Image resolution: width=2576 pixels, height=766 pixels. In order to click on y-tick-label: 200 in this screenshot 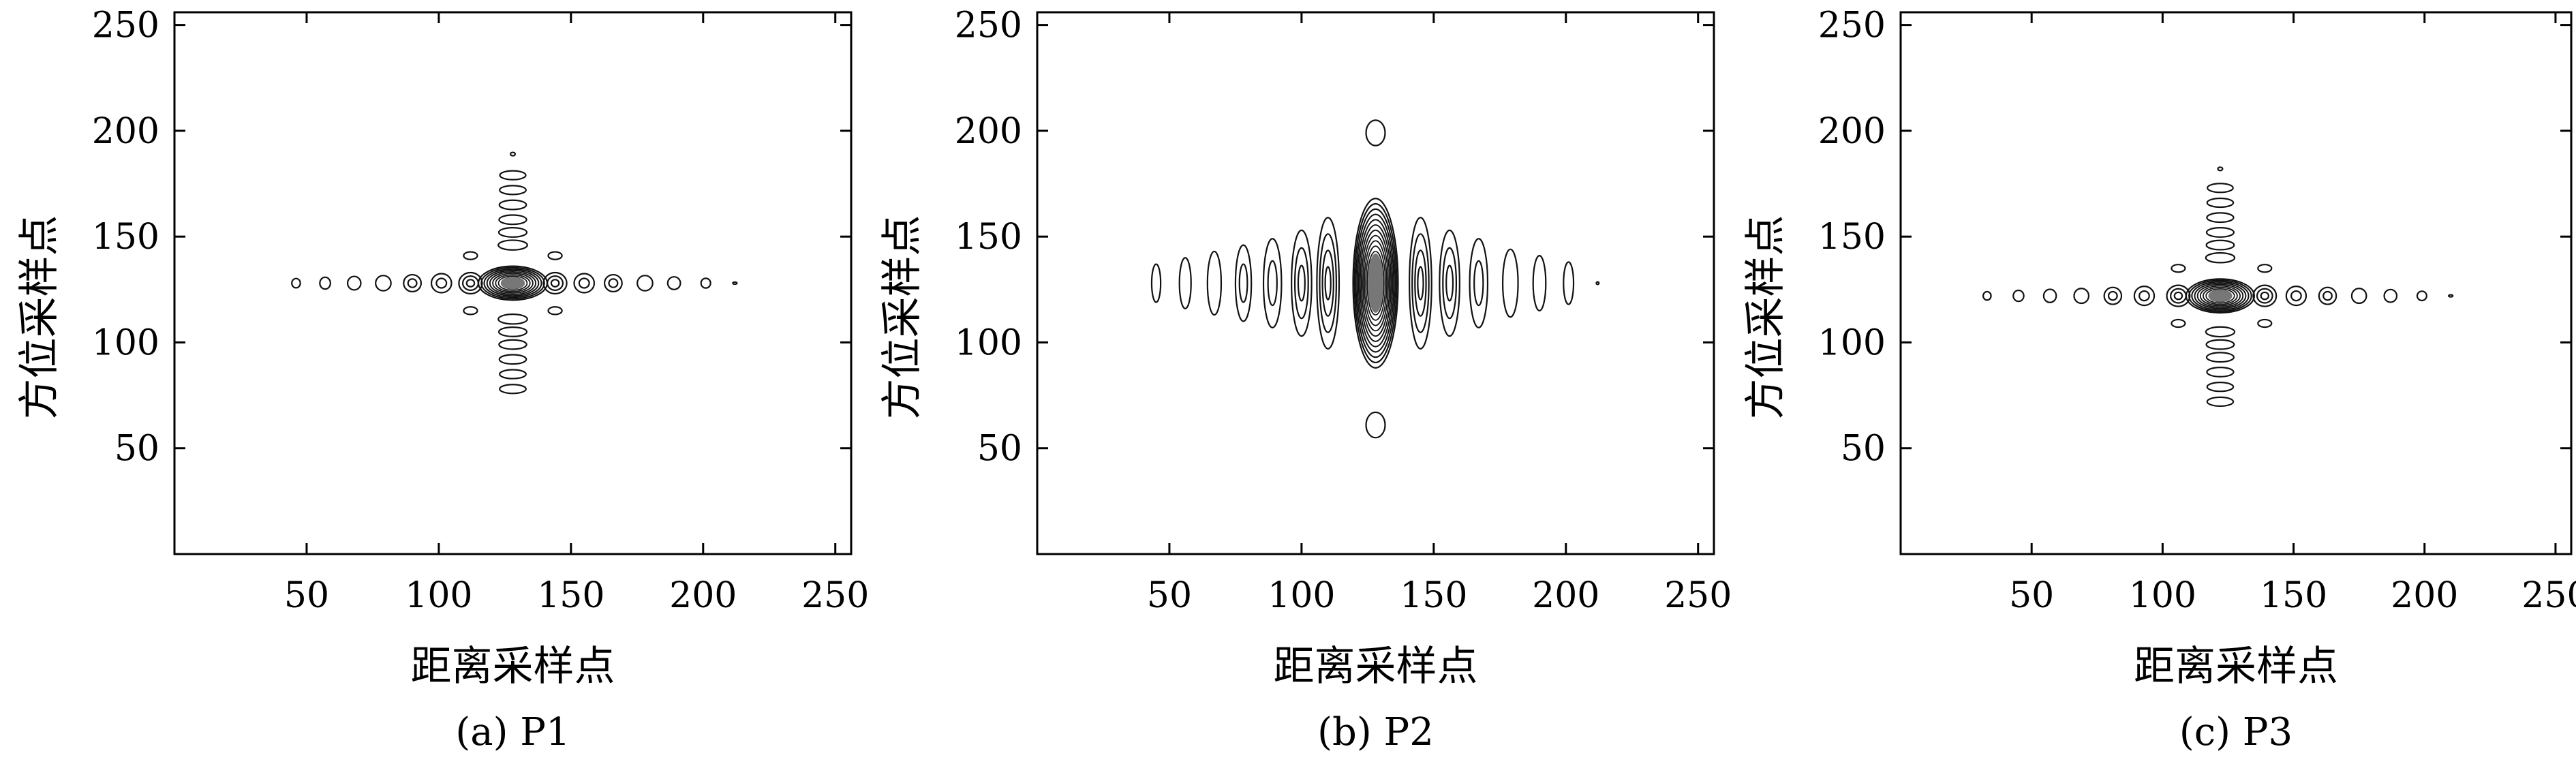, I will do `click(989, 131)`.